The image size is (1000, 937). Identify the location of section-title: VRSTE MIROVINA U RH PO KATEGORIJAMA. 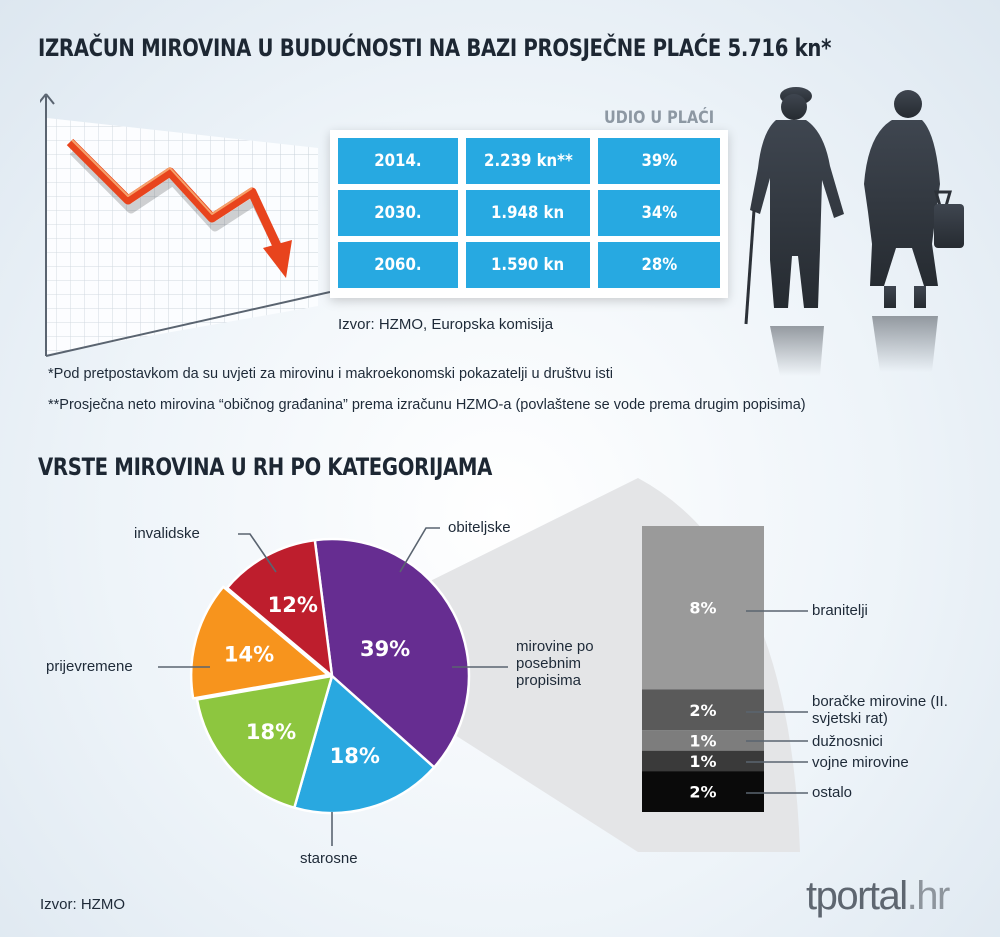
(265, 467).